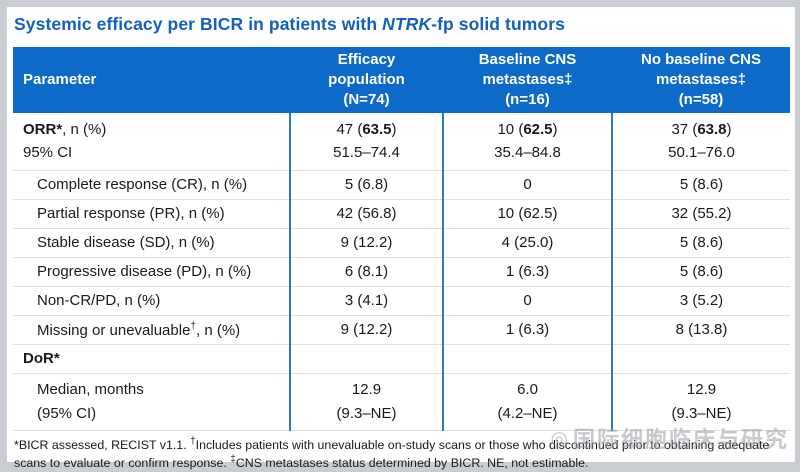 The height and width of the screenshot is (472, 800). Describe the element at coordinates (527, 401) in the screenshot. I see `median-value-baseline: 6.0 (4.2–NE)` at that location.